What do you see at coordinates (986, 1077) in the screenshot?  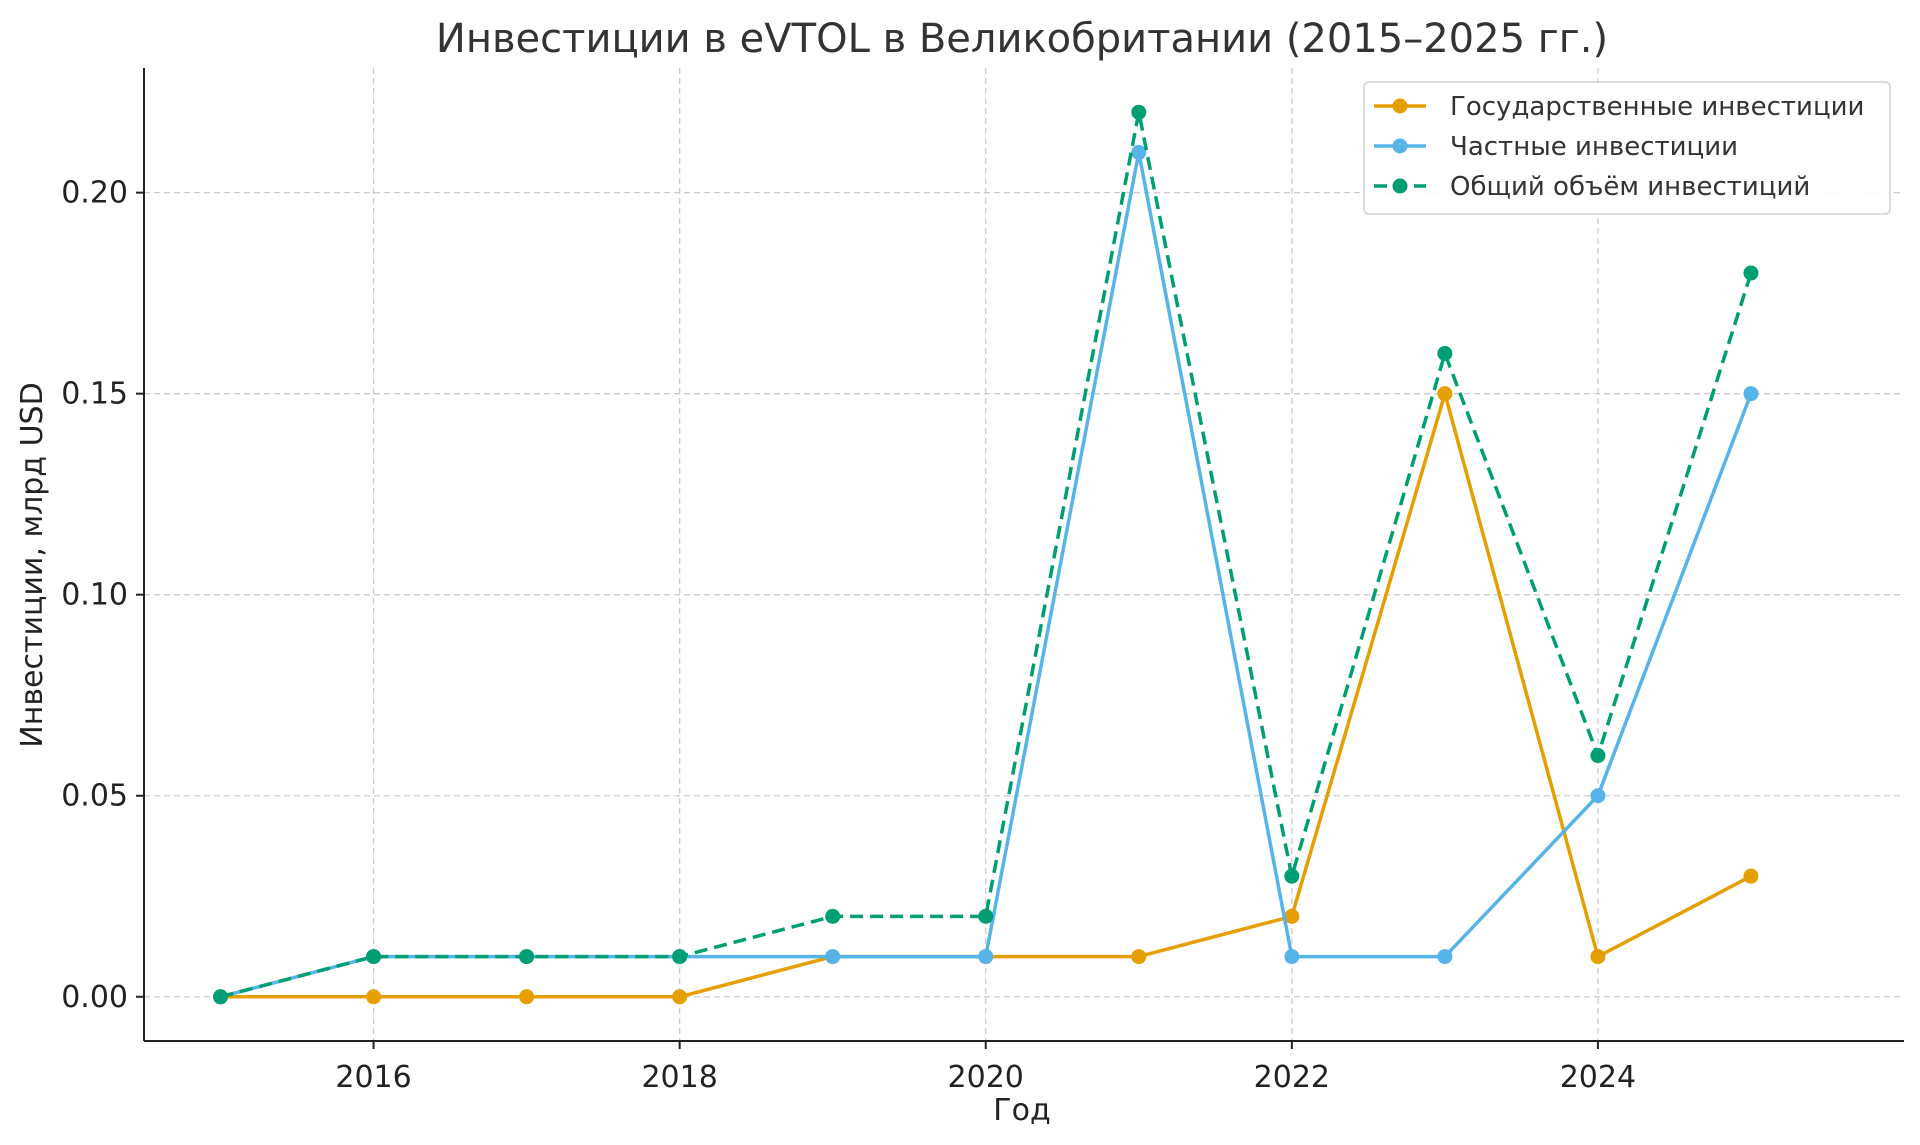 I see `x-tick-label: 2020` at bounding box center [986, 1077].